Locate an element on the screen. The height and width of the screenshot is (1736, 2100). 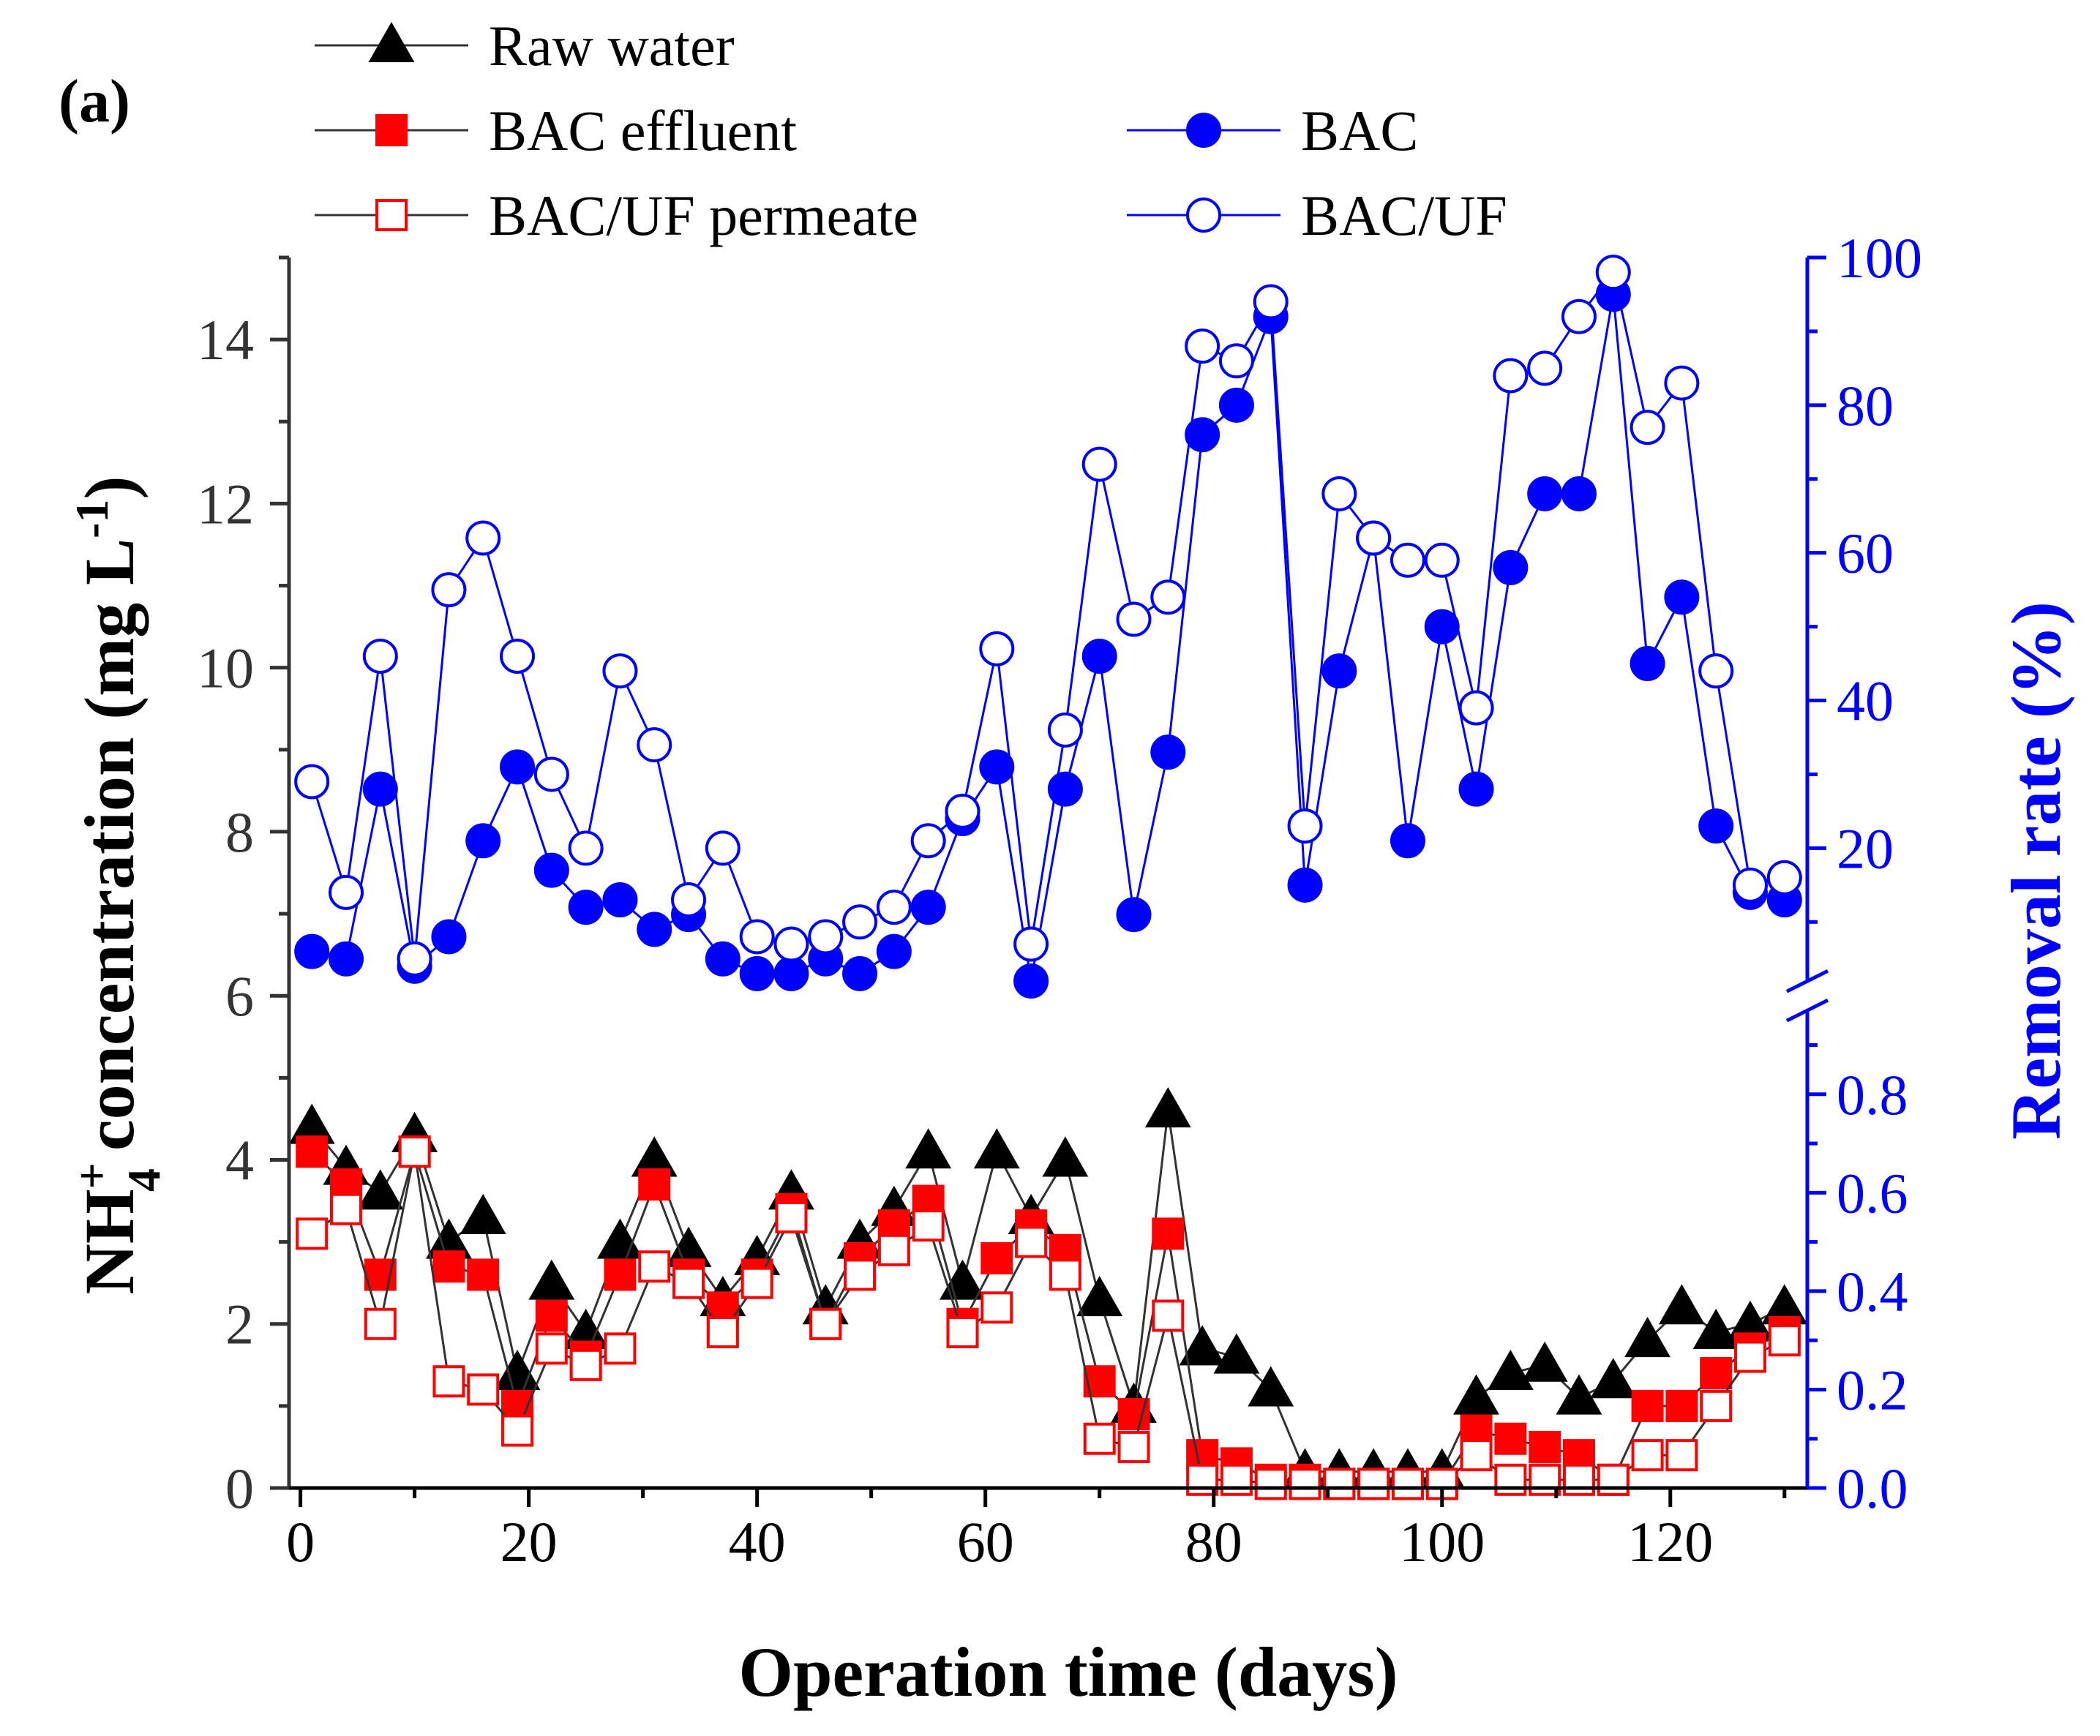
legend-label: BAC/UF permeate is located at coordinates (703, 215).